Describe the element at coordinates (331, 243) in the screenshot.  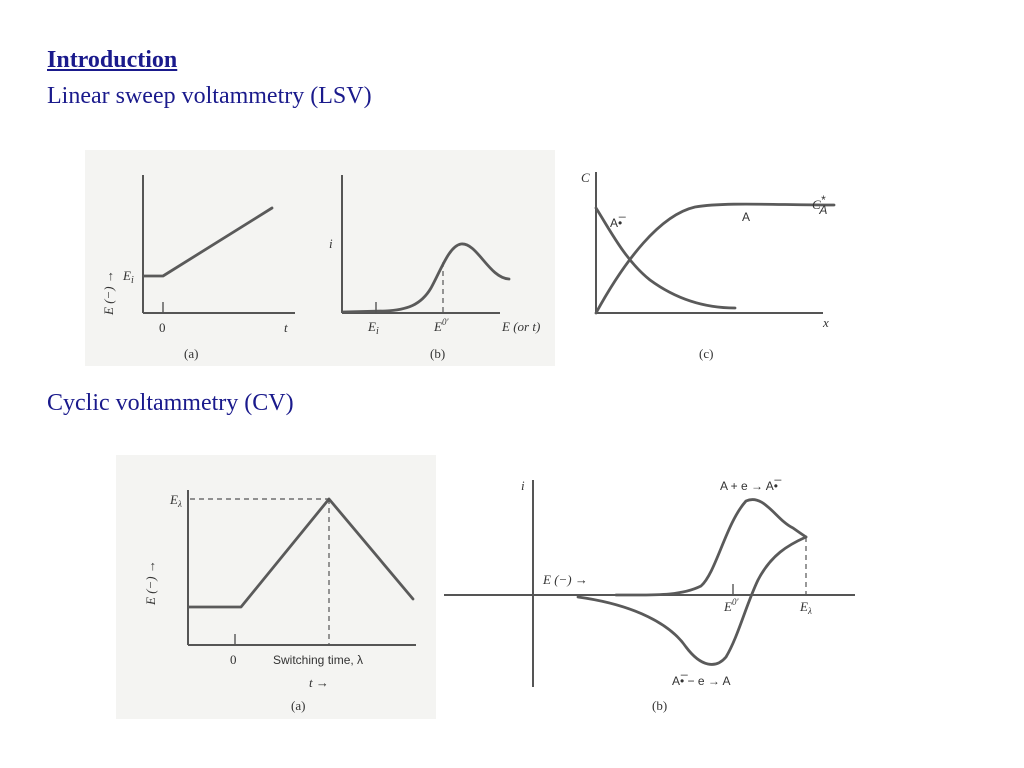
I see `lsv-b-y-label: i` at that location.